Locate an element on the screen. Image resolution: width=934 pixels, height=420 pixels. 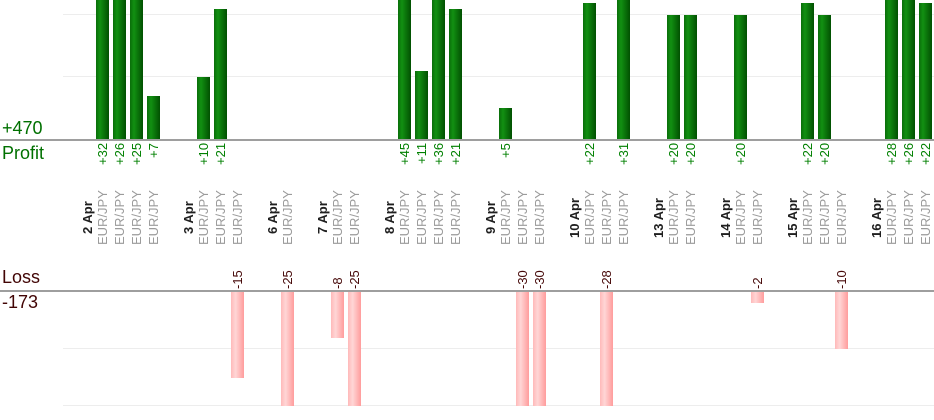
loss-value-labels: -15 -25 -8 -25 -30 -30 -28 -2 -10 is located at coordinates (467, 265).